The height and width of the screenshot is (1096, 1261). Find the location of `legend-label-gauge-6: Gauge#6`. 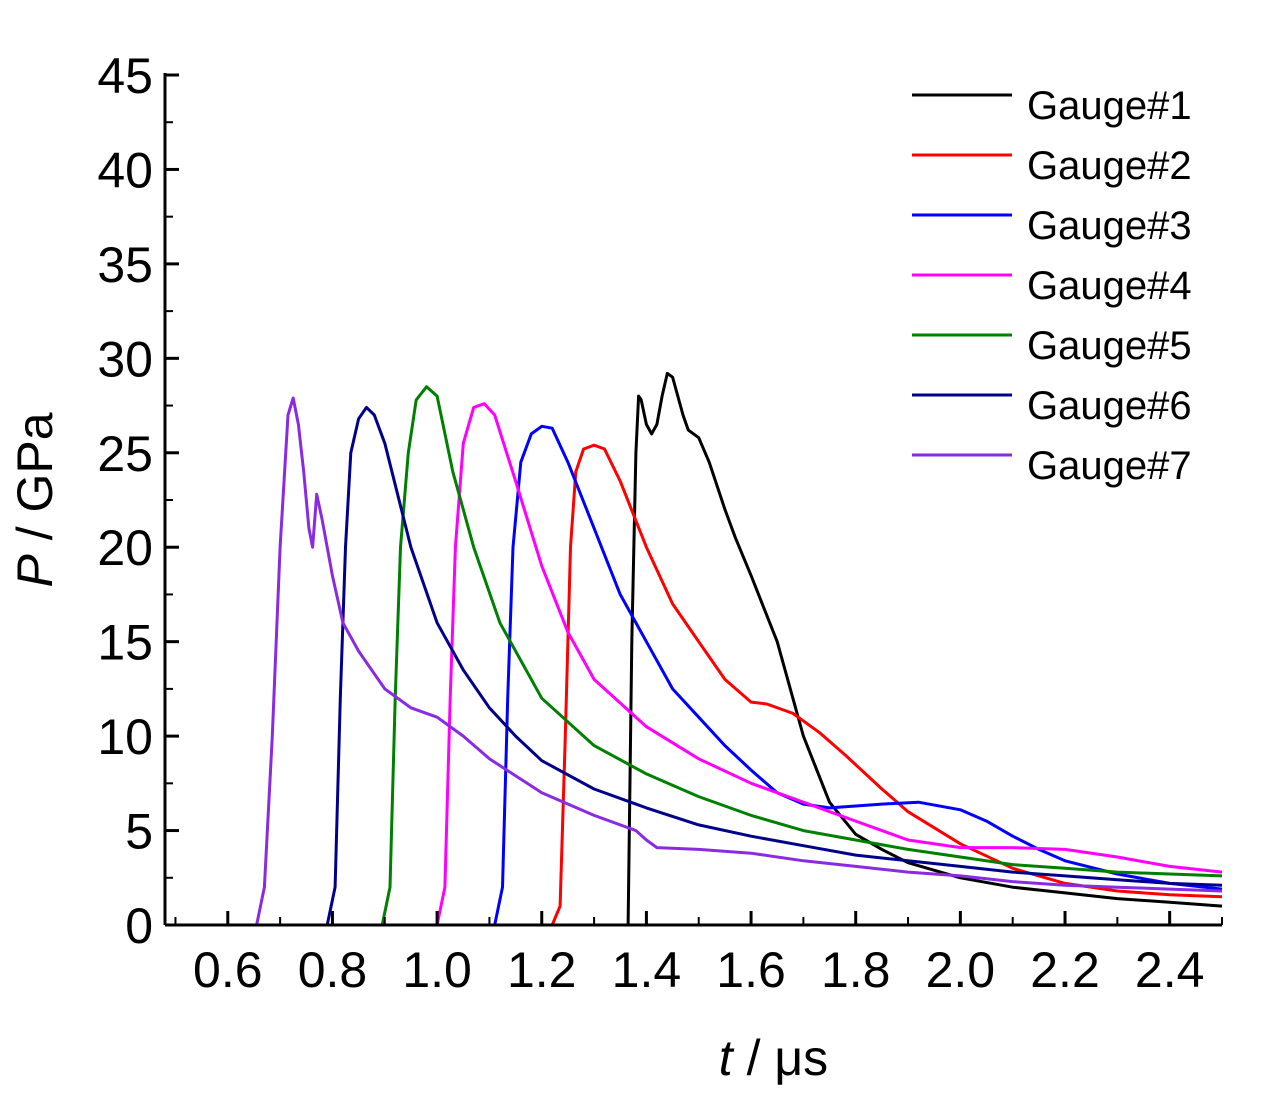

legend-label-gauge-6: Gauge#6 is located at coordinates (1109, 406).